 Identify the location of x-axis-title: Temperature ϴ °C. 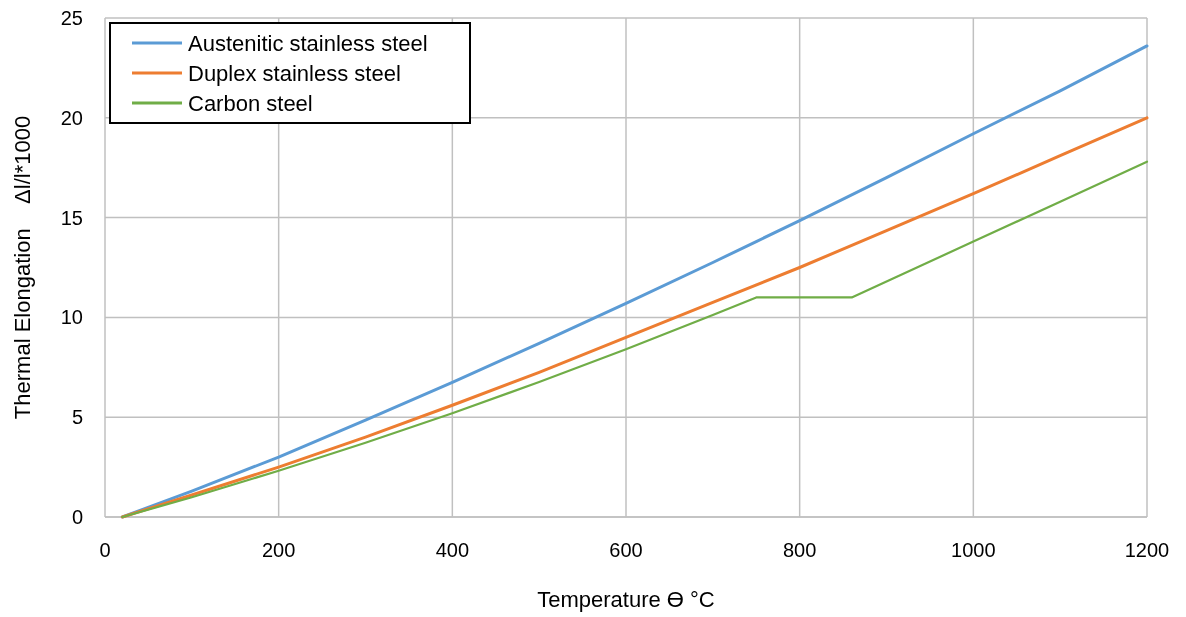
(626, 599).